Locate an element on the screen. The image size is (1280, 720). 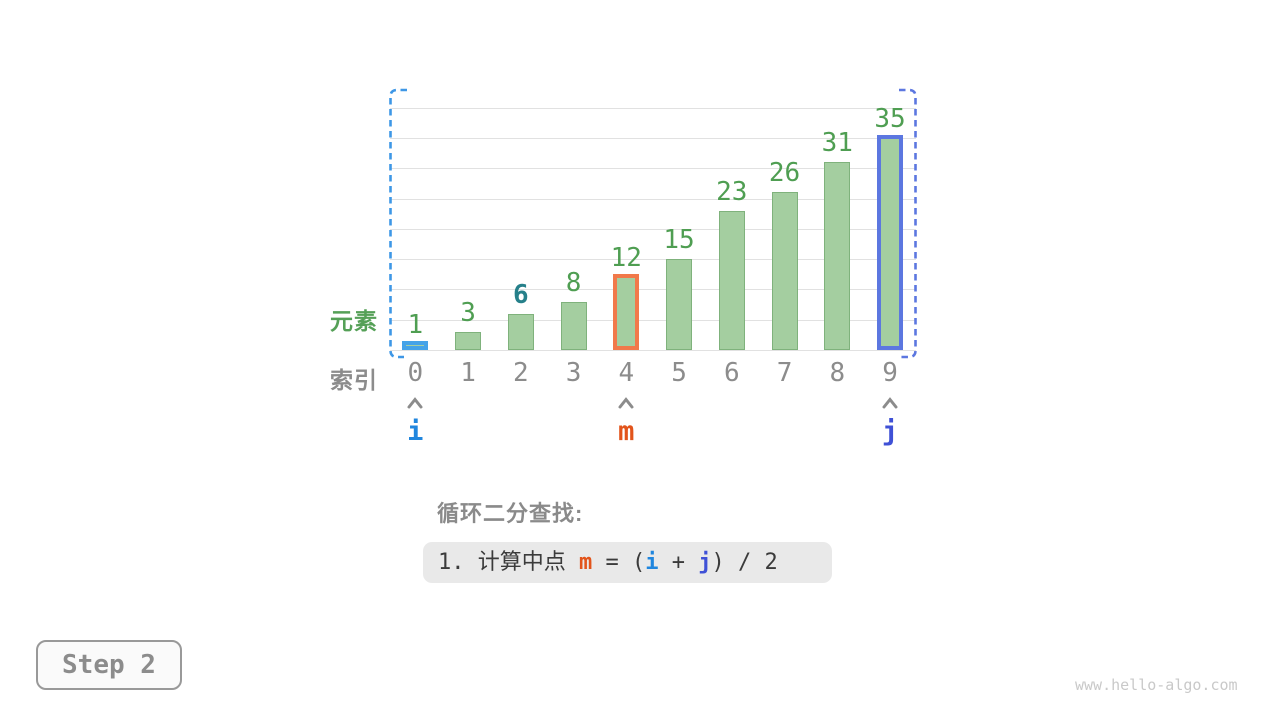
formula-segment-0: 1. 计算中点 is located at coordinates (508, 562).